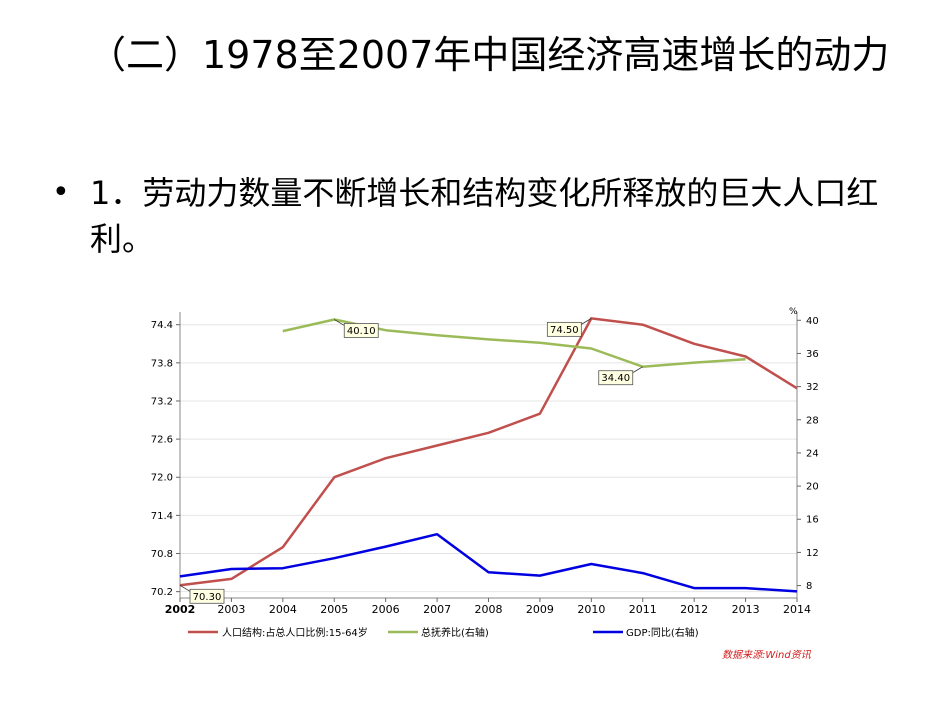  I want to click on callout-2: 74.50, so click(569, 327).